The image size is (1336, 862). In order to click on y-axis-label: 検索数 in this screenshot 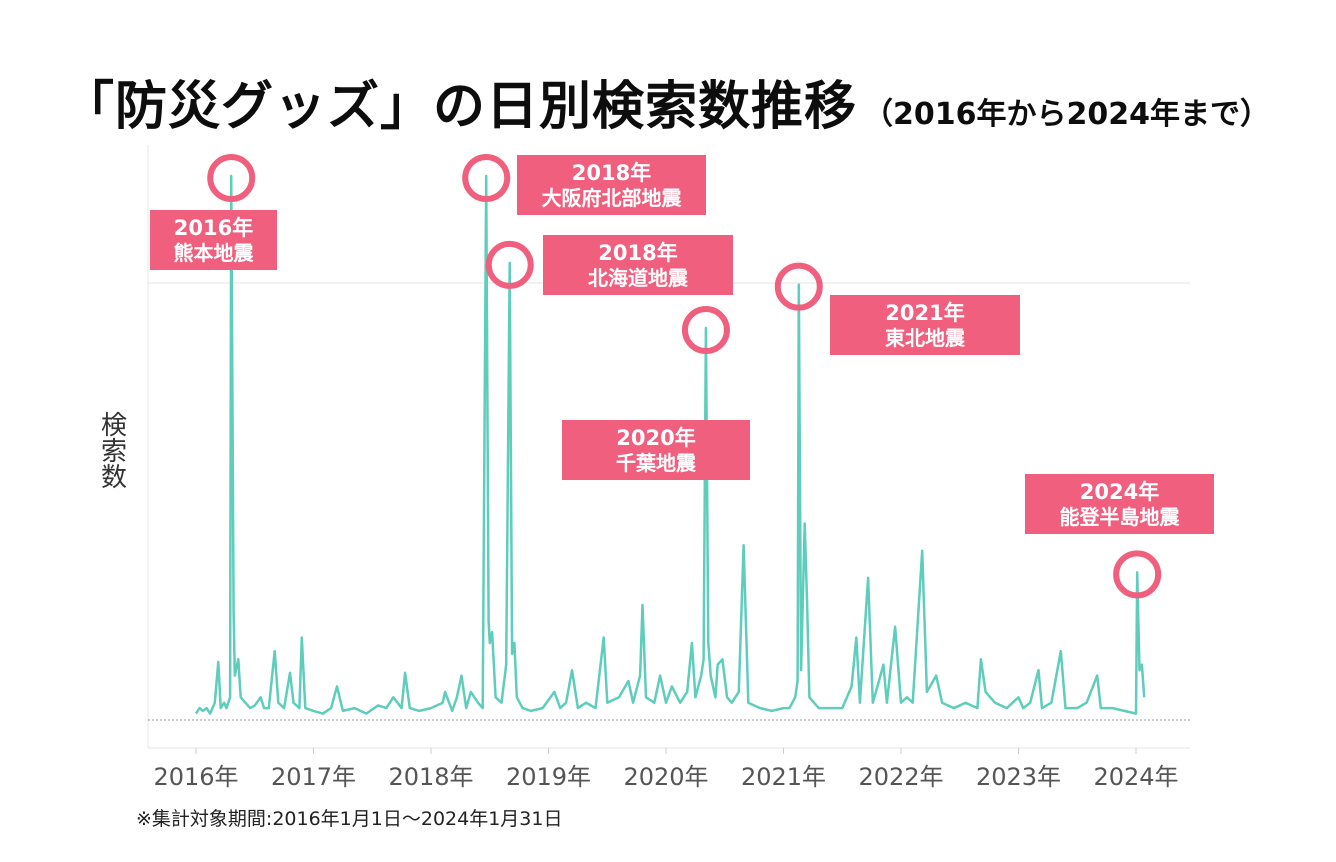, I will do `click(111, 450)`.